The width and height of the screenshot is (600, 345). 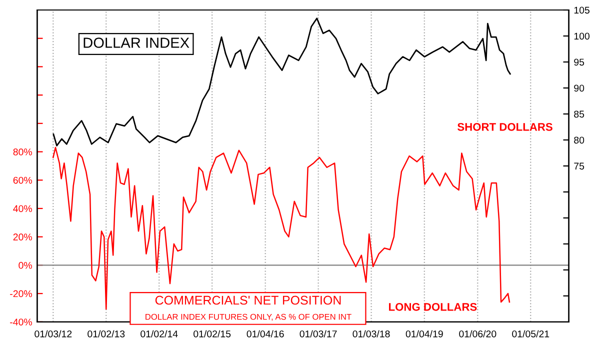 What do you see at coordinates (249, 317) in the screenshot?
I see `annotation: DOLLAR INDEX FUTURES ONLY, AS % OF OPEN INT` at bounding box center [249, 317].